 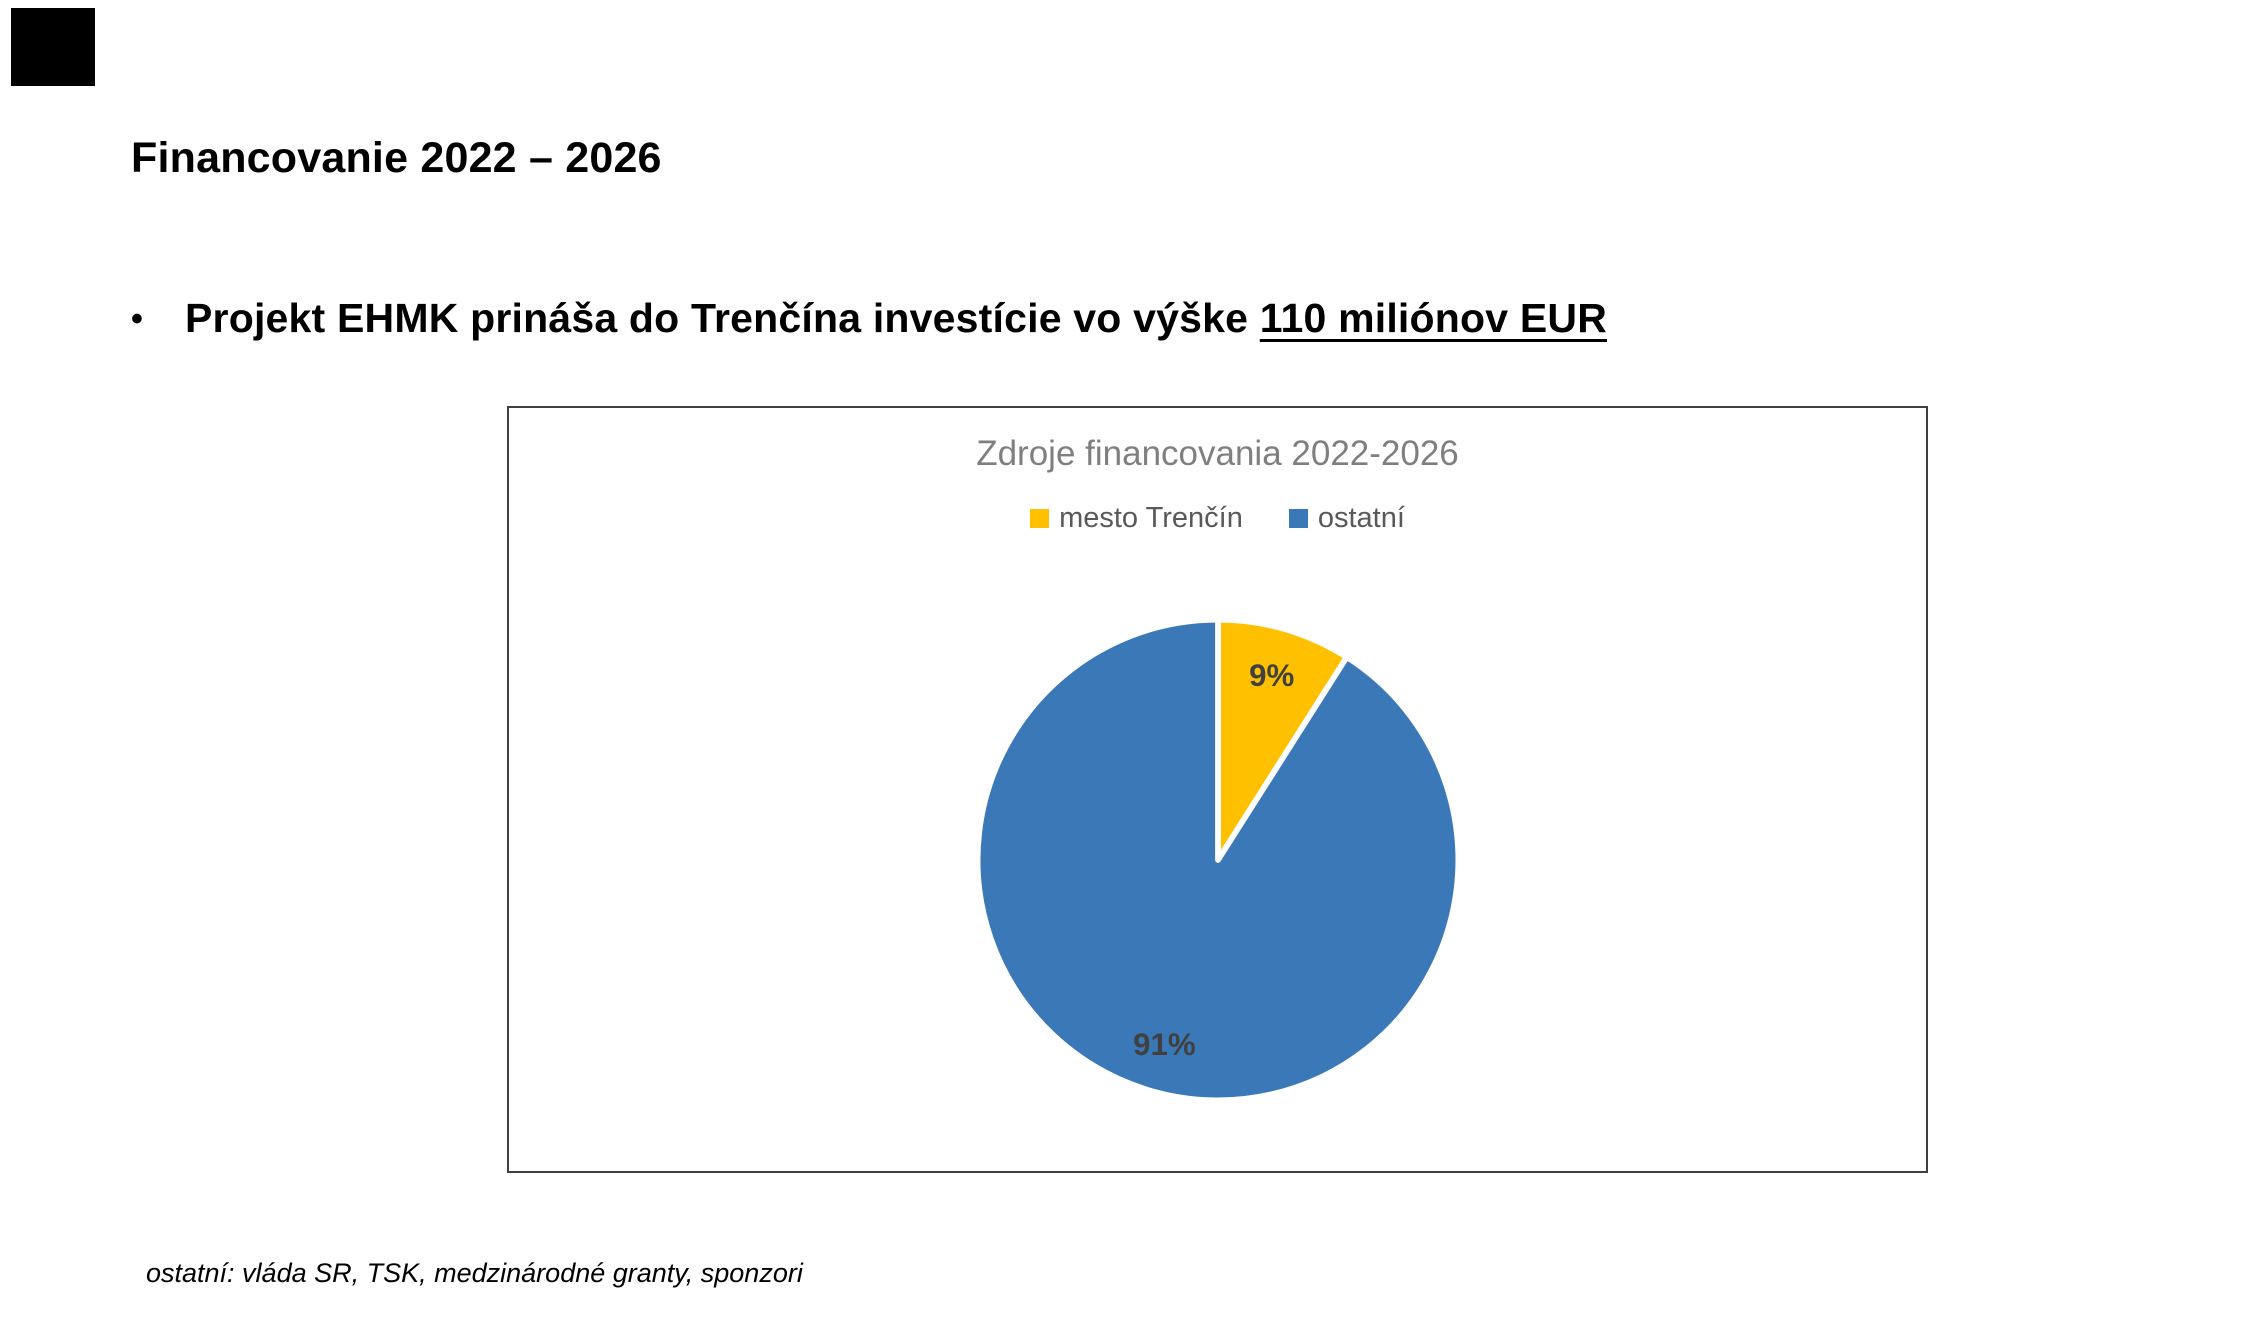 What do you see at coordinates (1151, 518) in the screenshot?
I see `legend-label: mesto Trenčín` at bounding box center [1151, 518].